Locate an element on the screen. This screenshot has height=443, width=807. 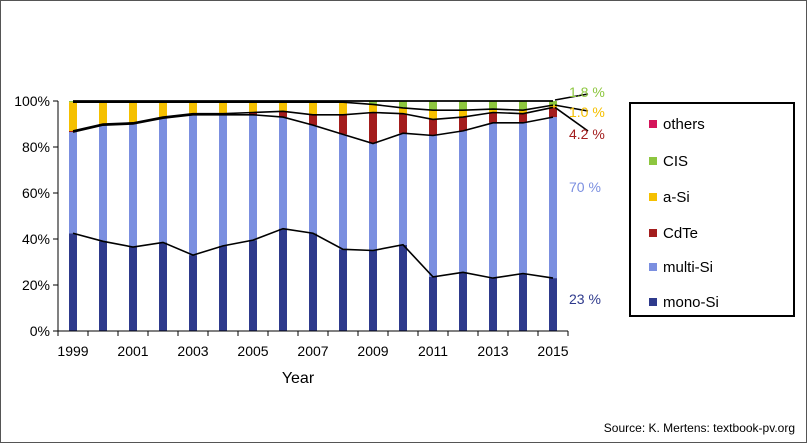
y-tick-label: 80% is located at coordinates (36, 147).